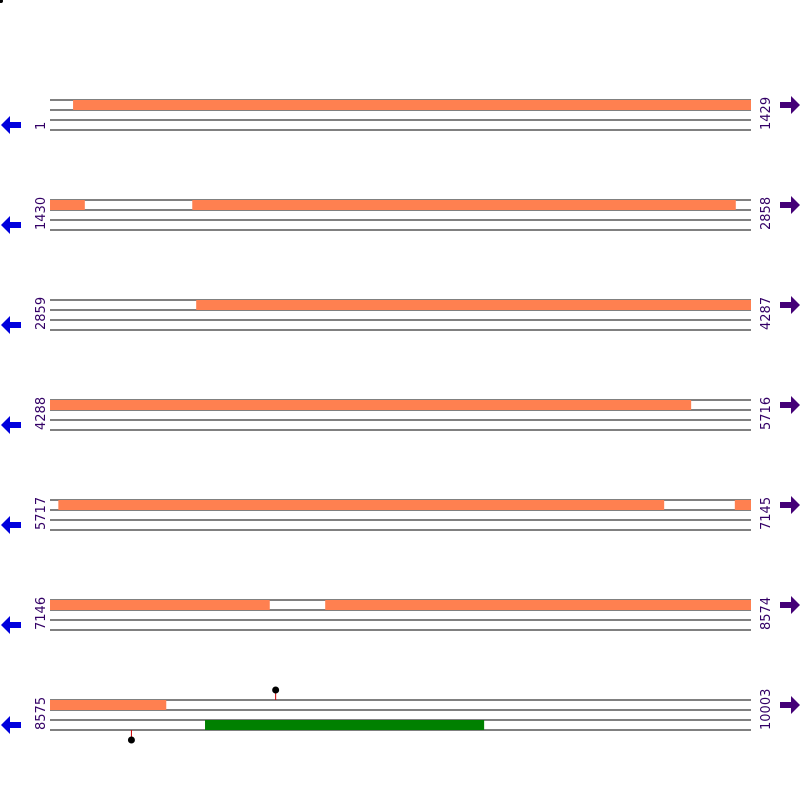  What do you see at coordinates (400, 415) in the screenshot?
I see `sequence-row: 4288 5716` at bounding box center [400, 415].